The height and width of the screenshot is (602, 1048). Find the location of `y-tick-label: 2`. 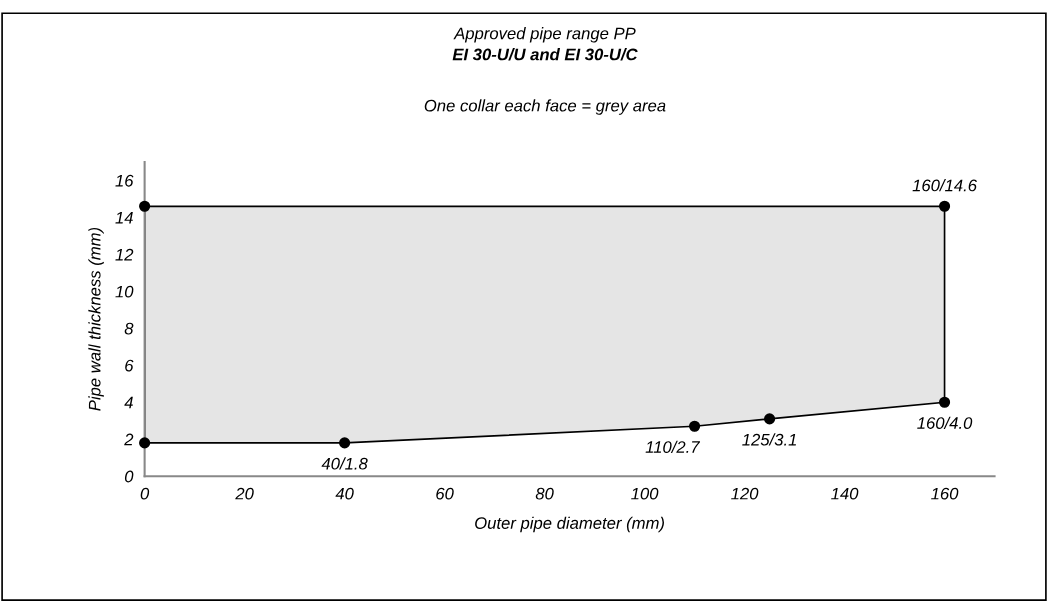

y-tick-label: 2 is located at coordinates (129, 439).